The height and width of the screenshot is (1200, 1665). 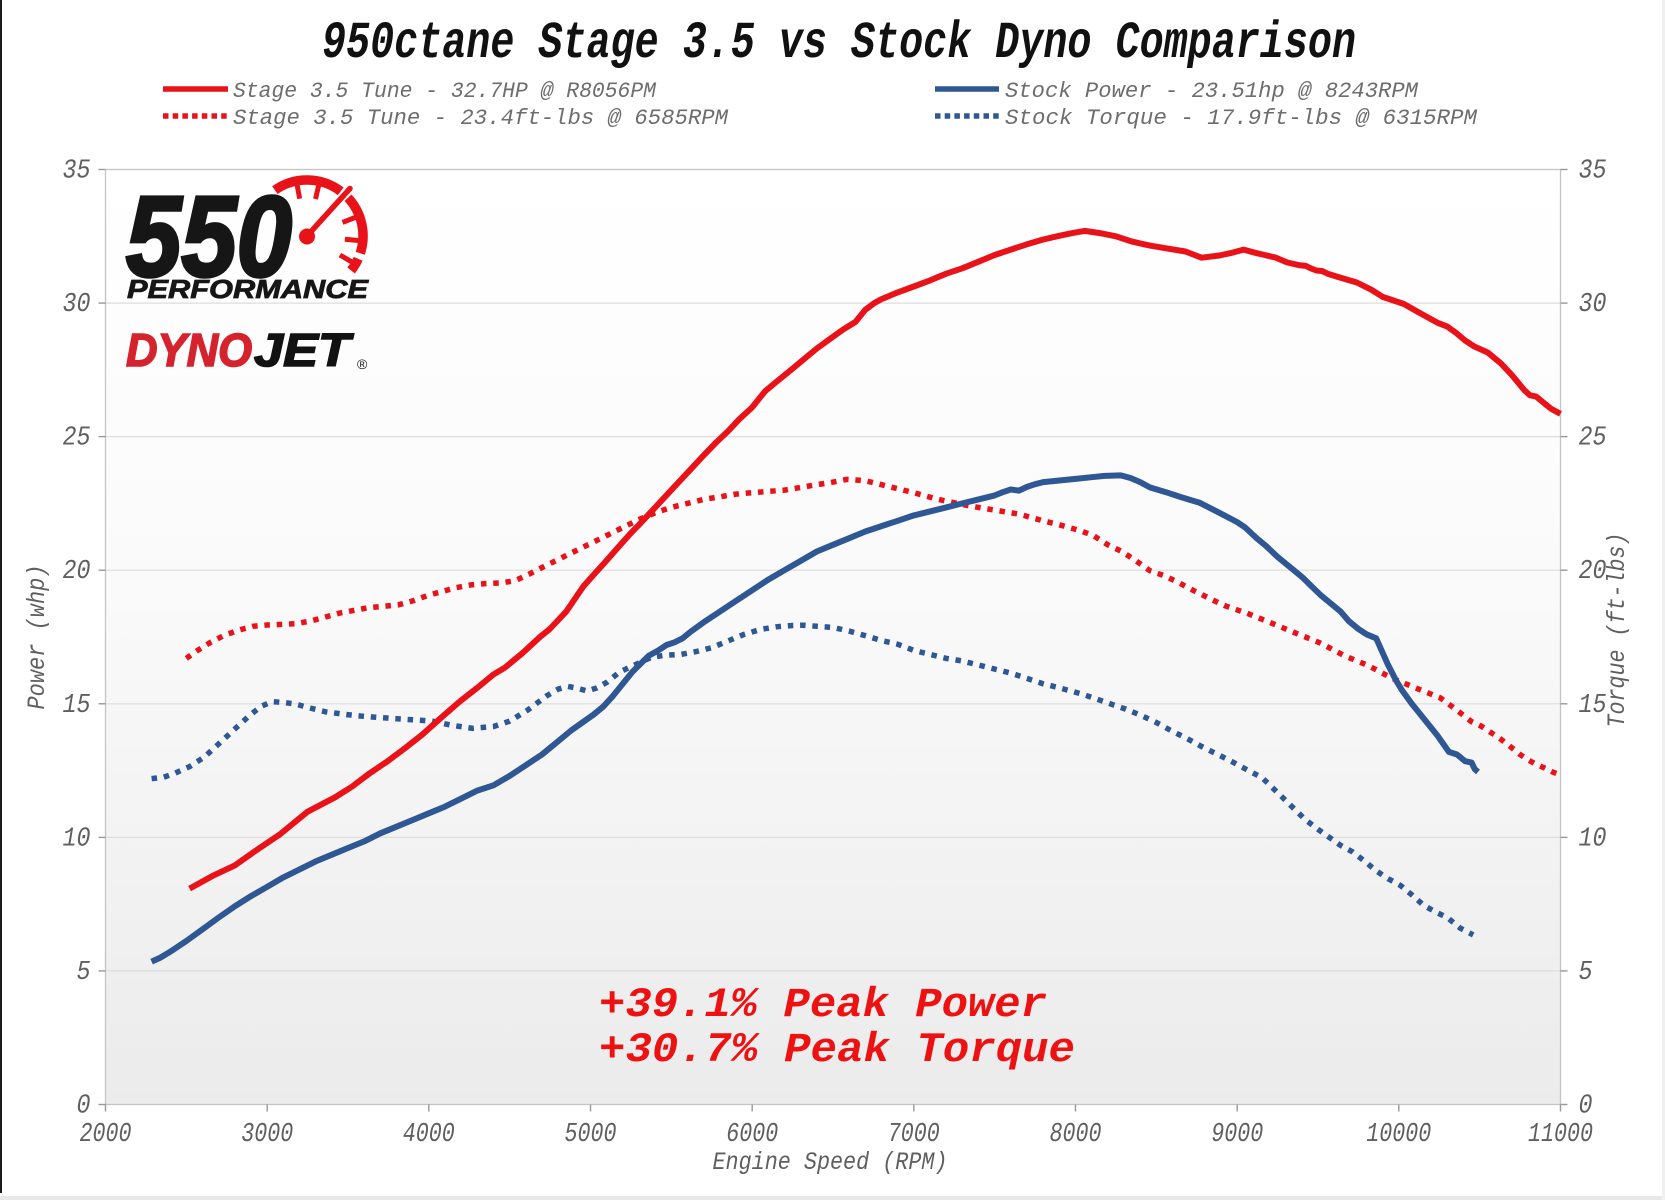 What do you see at coordinates (429, 1135) in the screenshot?
I see `svg-text: 4000` at bounding box center [429, 1135].